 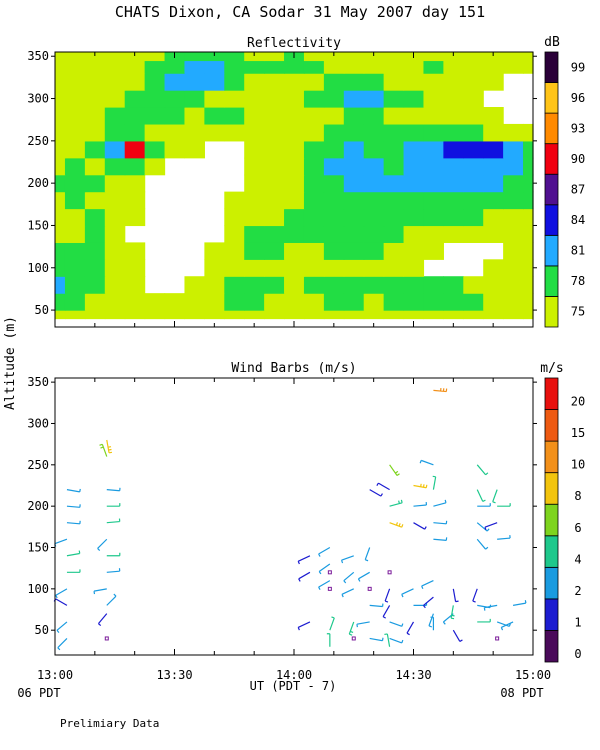 I want to click on end-local-label: 08 PDT, so click(x=521, y=693).